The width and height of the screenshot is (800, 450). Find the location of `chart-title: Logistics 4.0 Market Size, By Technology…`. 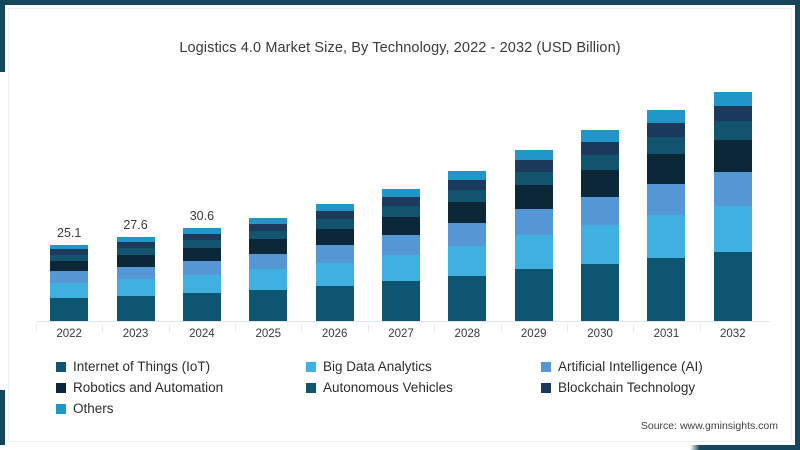

chart-title: Logistics 4.0 Market Size, By Technology… is located at coordinates (400, 48).